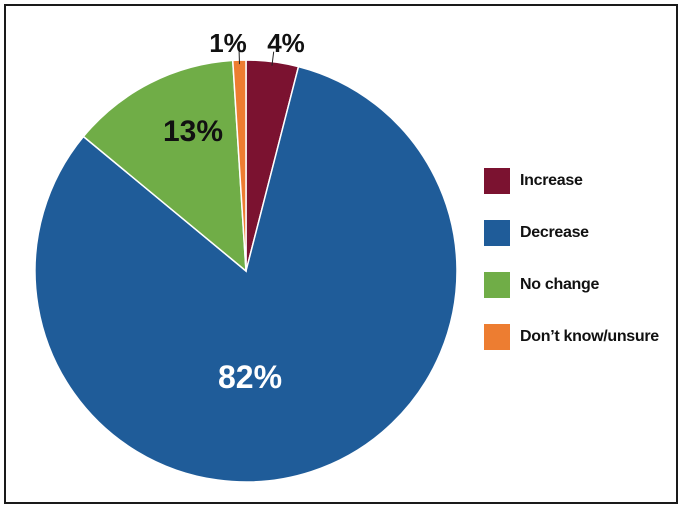 The image size is (684, 510). Describe the element at coordinates (497, 337) in the screenshot. I see `legend-swatch-dont-know` at that location.